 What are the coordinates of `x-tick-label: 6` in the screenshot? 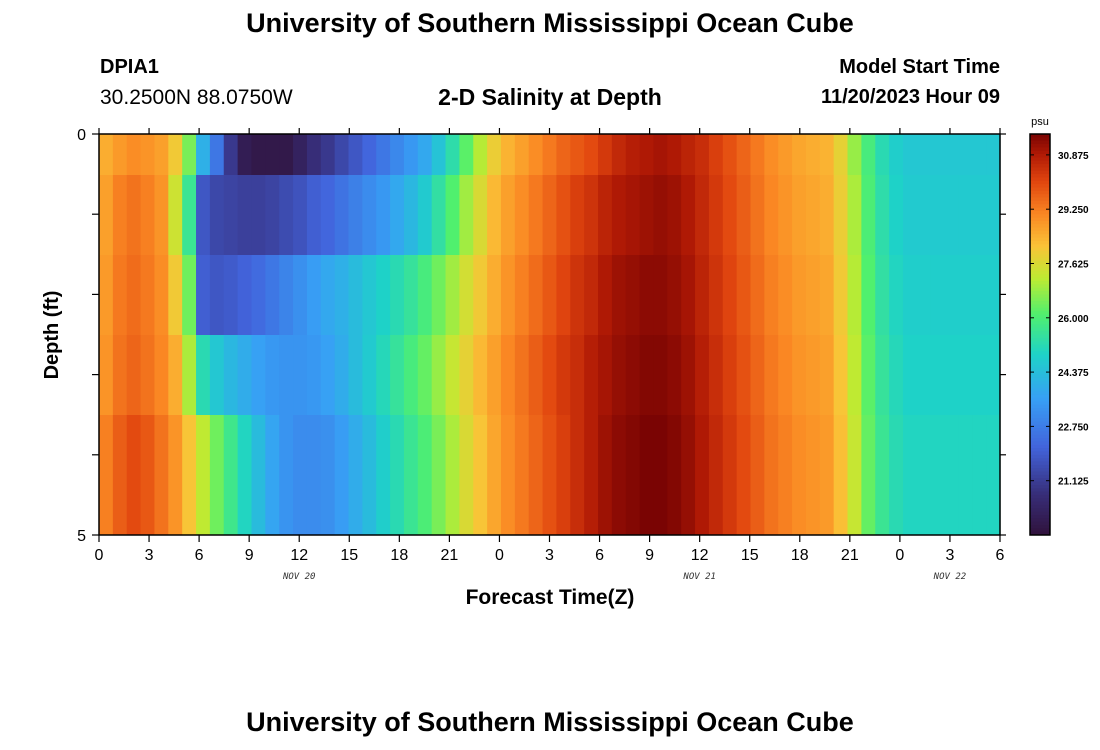 It's located at (1000, 555).